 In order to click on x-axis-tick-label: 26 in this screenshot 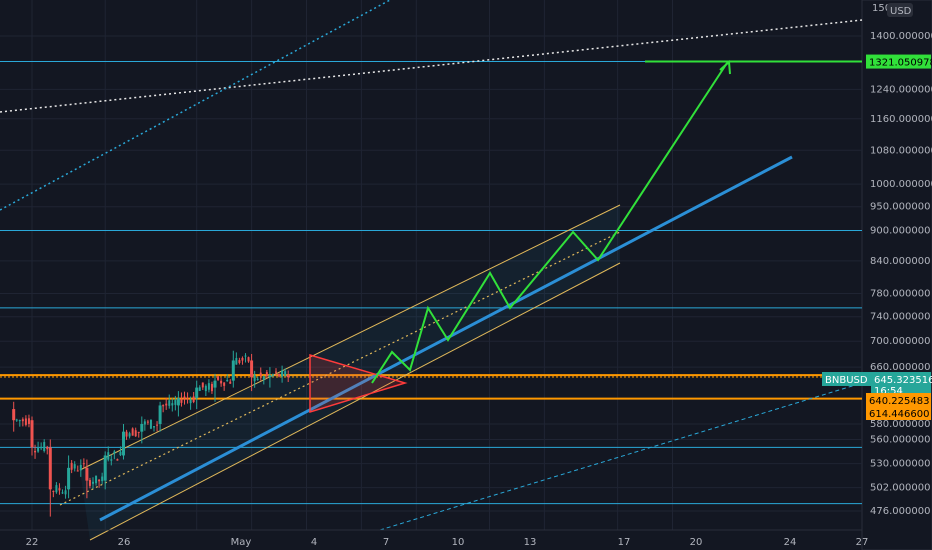, I will do `click(124, 542)`.